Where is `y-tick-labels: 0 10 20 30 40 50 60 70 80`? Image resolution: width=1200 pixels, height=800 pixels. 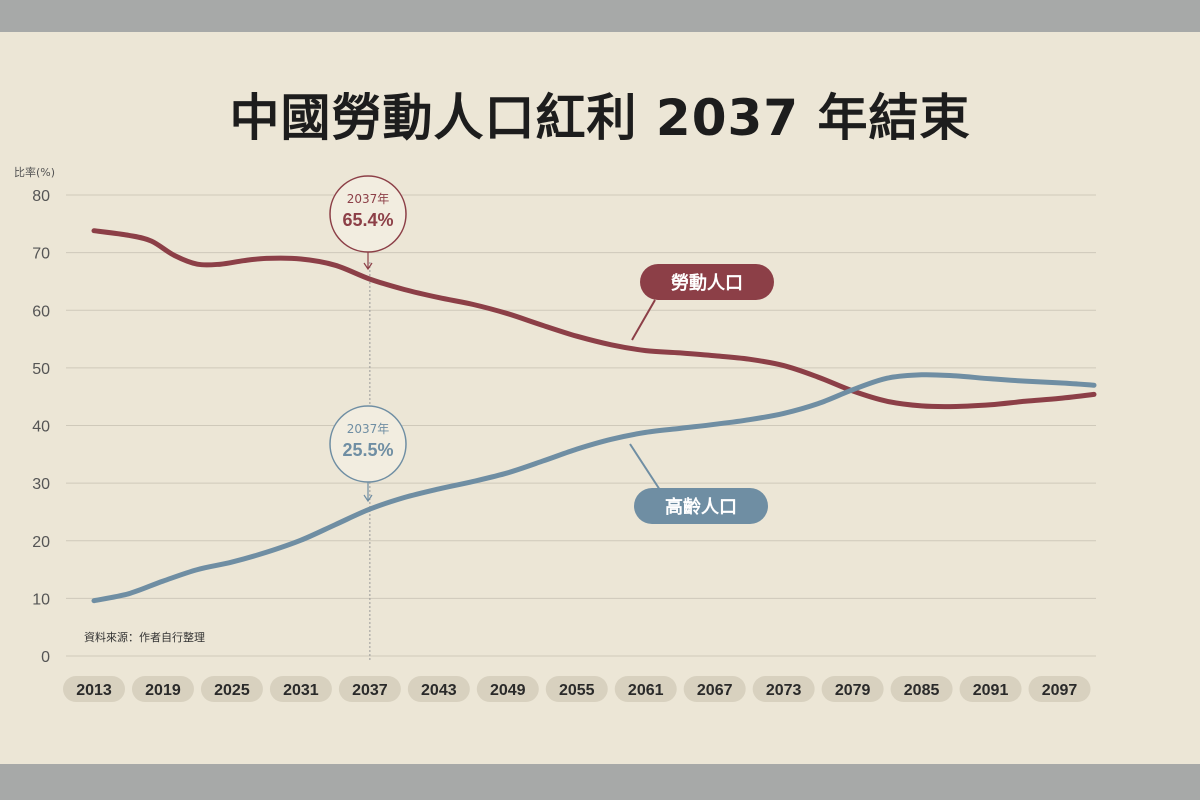
y-tick-labels: 0 10 20 30 40 50 60 70 80 is located at coordinates (41, 427).